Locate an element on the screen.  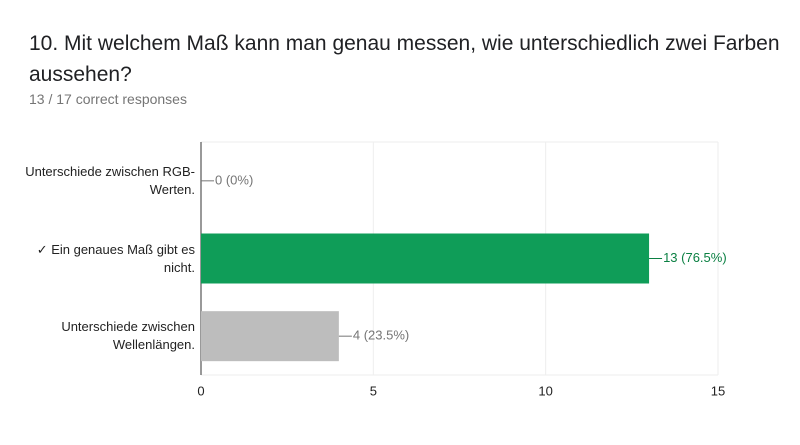
x-tick-label: 10 is located at coordinates (545, 390).